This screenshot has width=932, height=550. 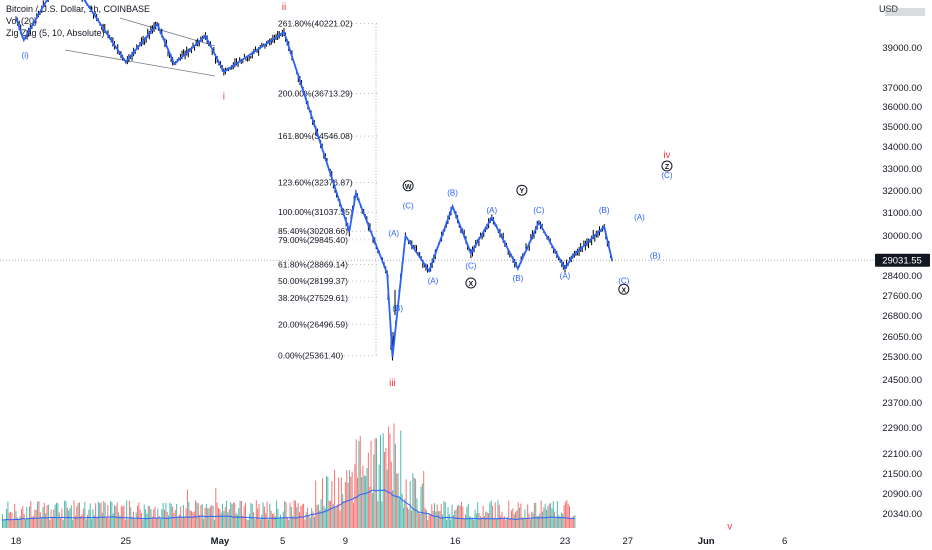 What do you see at coordinates (902, 48) in the screenshot?
I see `y-tick-label: 39000.00` at bounding box center [902, 48].